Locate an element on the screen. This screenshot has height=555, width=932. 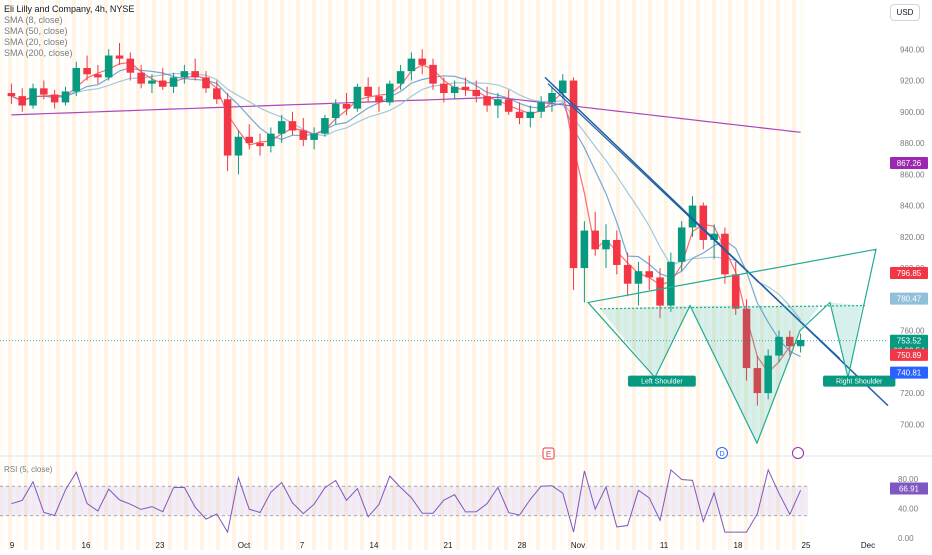
left-shoulder-fill is located at coordinates (645, 341).